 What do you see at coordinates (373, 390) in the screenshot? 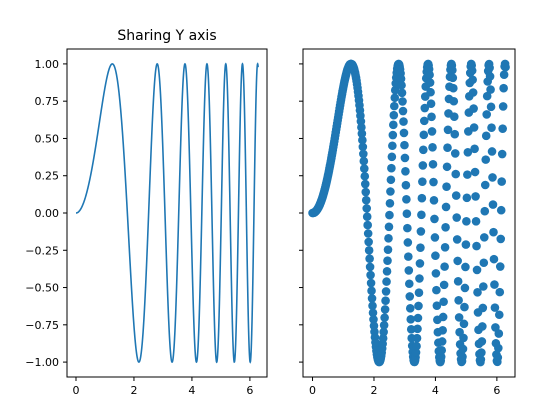
I see `x-tick-label: 2` at bounding box center [373, 390].